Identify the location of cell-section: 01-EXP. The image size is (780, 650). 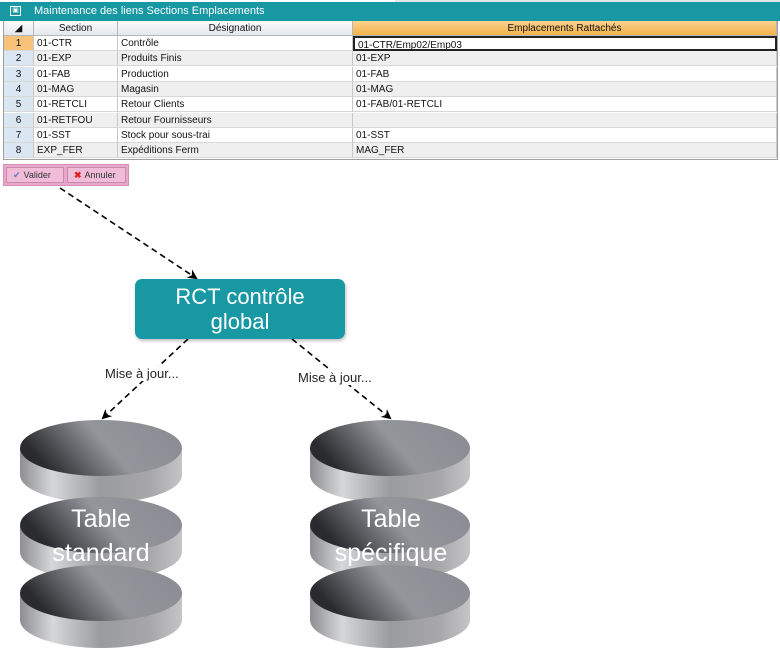
(76, 59).